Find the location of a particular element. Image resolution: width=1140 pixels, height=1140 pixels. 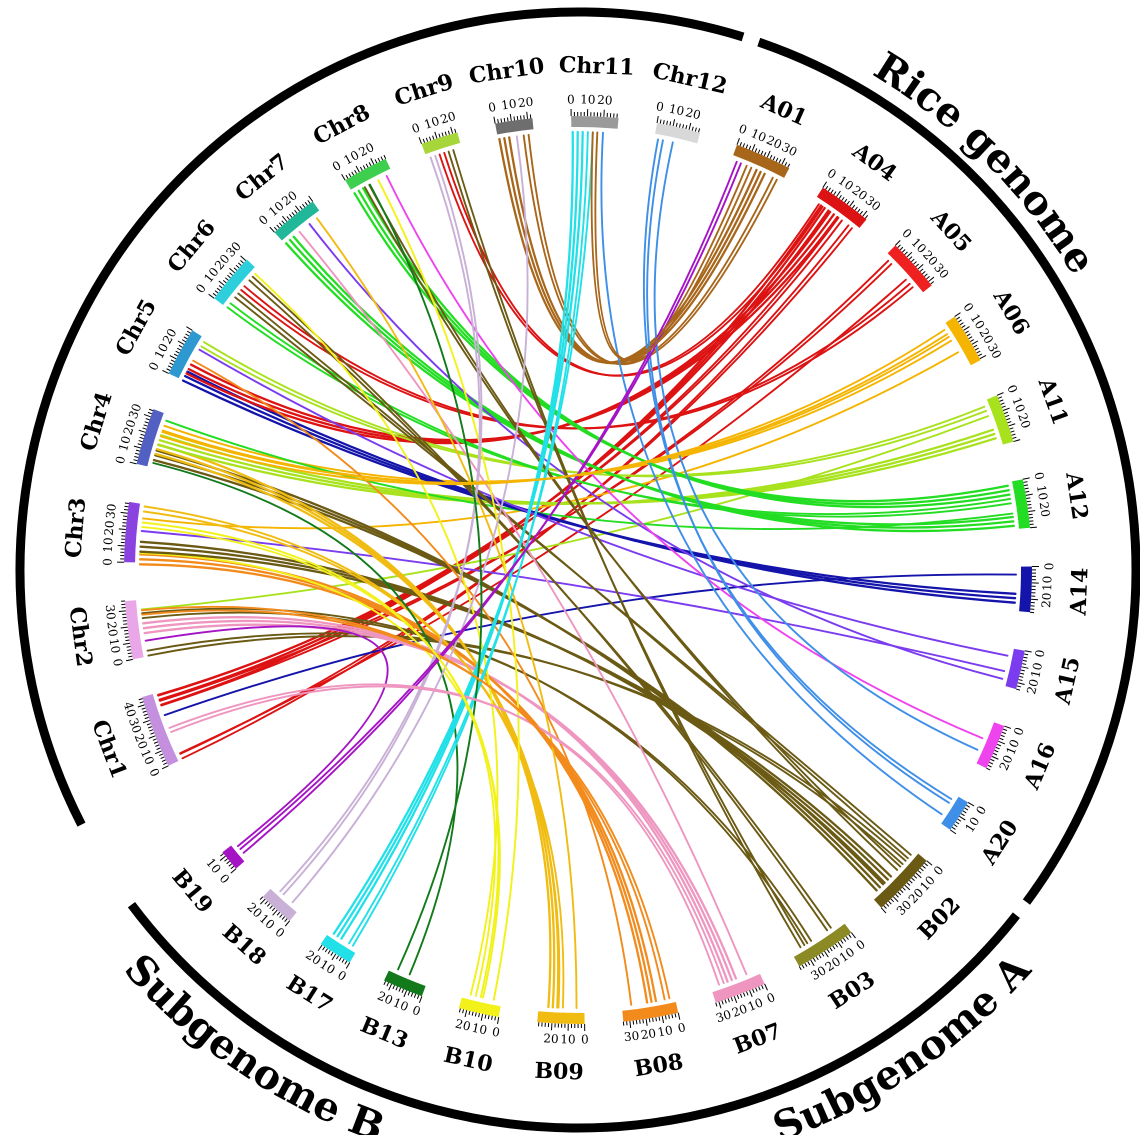

chromosome-label: Chr2 is located at coordinates (81, 636).